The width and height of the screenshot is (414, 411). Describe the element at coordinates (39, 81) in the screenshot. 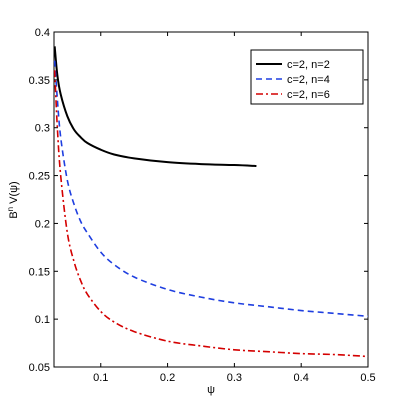

I see `y-tick-label: 0.35` at that location.